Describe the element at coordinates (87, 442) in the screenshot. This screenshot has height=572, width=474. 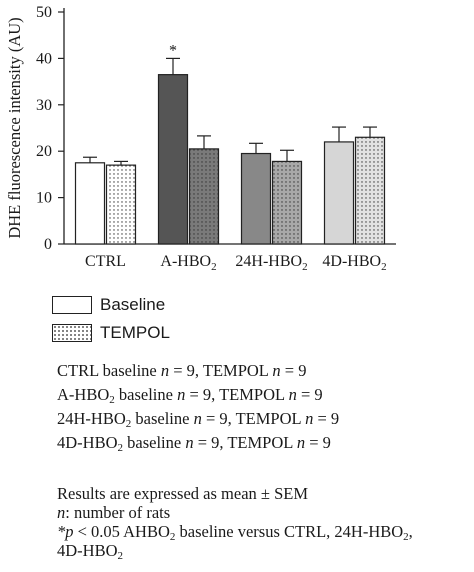
I see `note-text: 4D-HBO` at that location.